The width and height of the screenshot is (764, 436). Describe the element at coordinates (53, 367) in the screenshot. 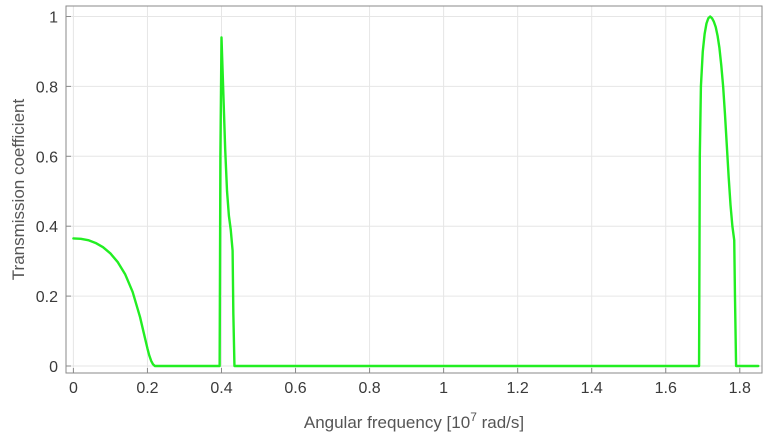

I see `y-tick-label: 0` at that location.